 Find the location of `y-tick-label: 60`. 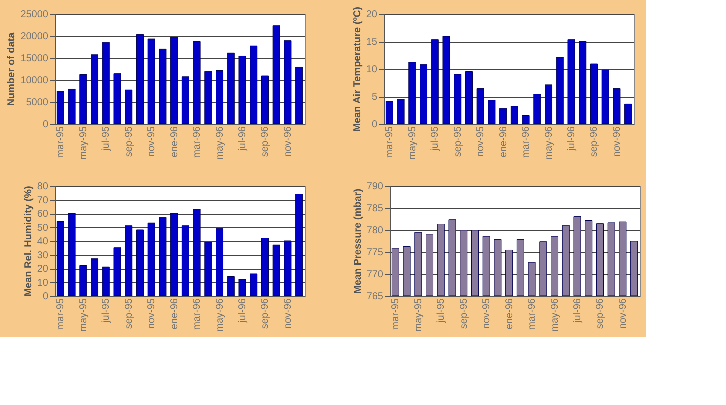

y-tick-label: 60 is located at coordinates (43, 214).